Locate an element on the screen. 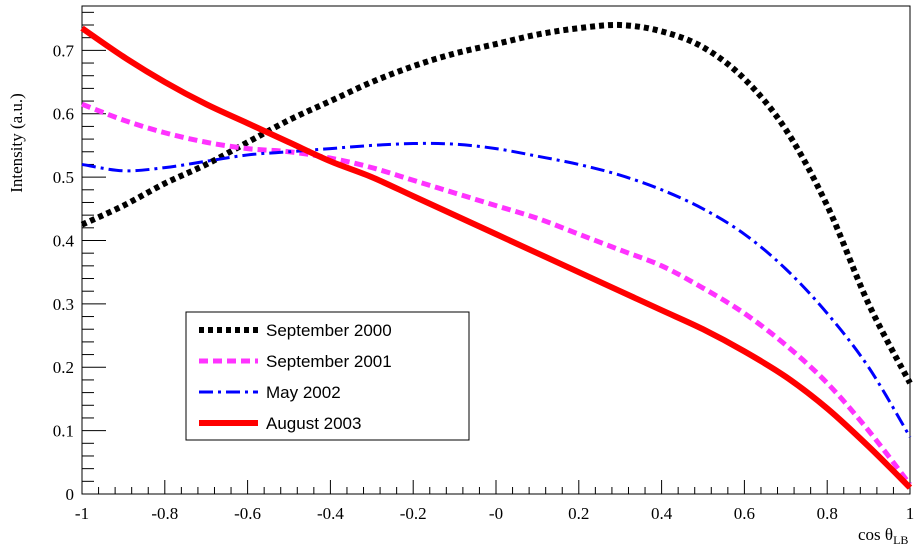 The image size is (914, 550). y-tick-label: 0.4 is located at coordinates (64, 240).